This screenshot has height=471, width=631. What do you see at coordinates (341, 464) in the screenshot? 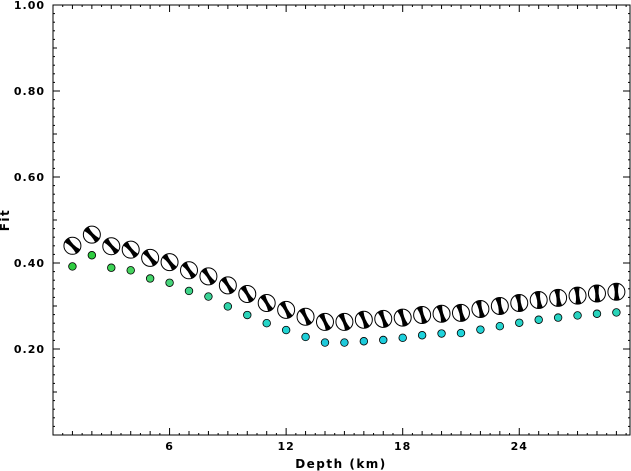
I see `x-axis-title: Depth (km)` at bounding box center [341, 464].